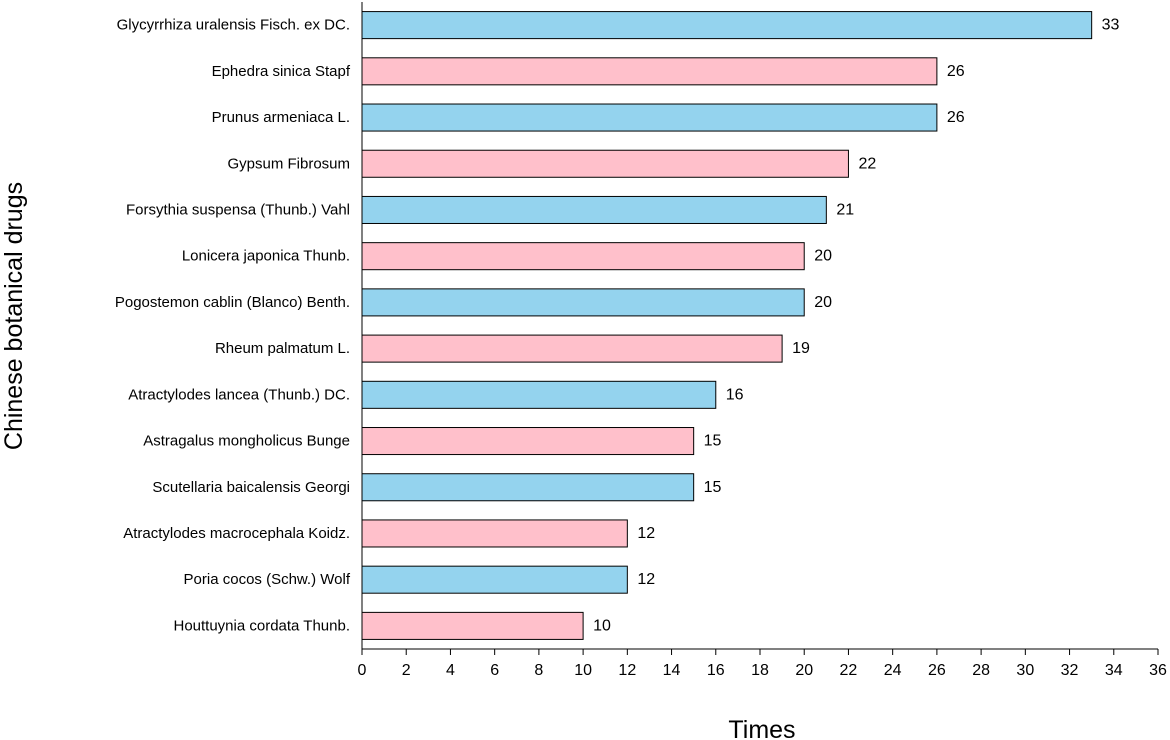 The width and height of the screenshot is (1170, 740). What do you see at coordinates (538, 670) in the screenshot?
I see `x-tick-label: 8` at bounding box center [538, 670].